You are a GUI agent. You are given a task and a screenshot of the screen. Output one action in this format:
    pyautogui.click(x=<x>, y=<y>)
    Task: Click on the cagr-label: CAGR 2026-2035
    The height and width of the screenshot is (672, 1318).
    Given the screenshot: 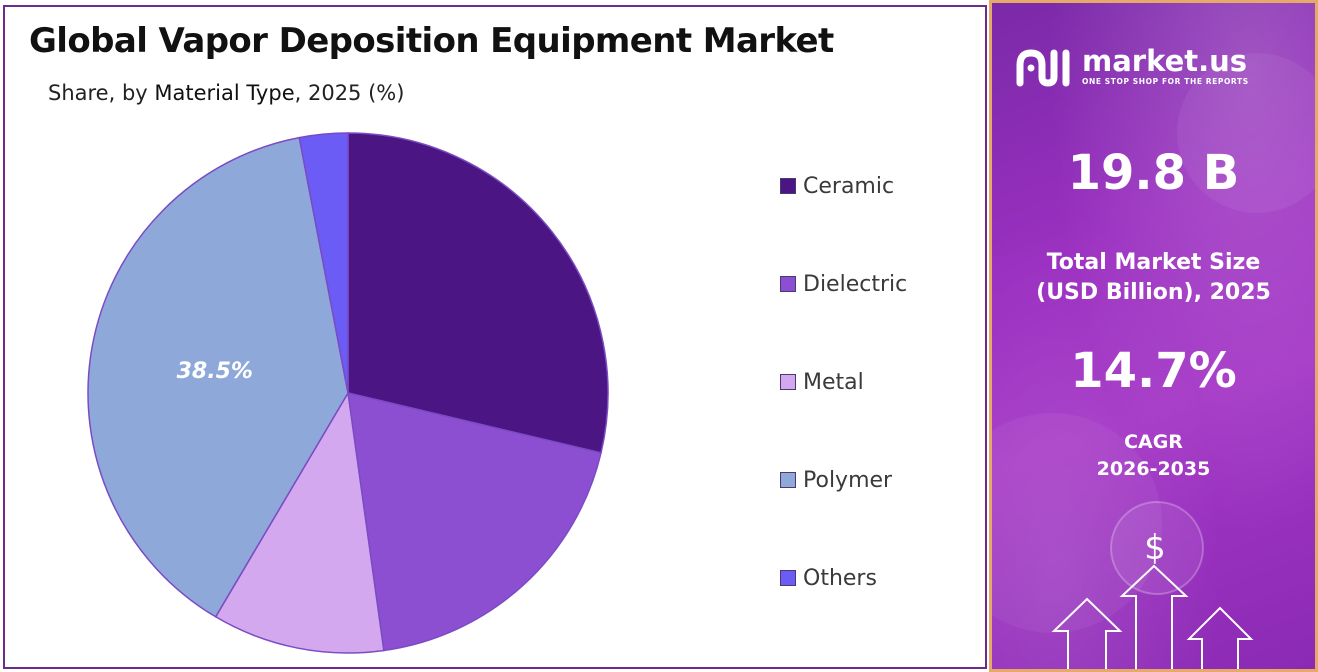 What is the action you would take?
    pyautogui.click(x=1153, y=456)
    